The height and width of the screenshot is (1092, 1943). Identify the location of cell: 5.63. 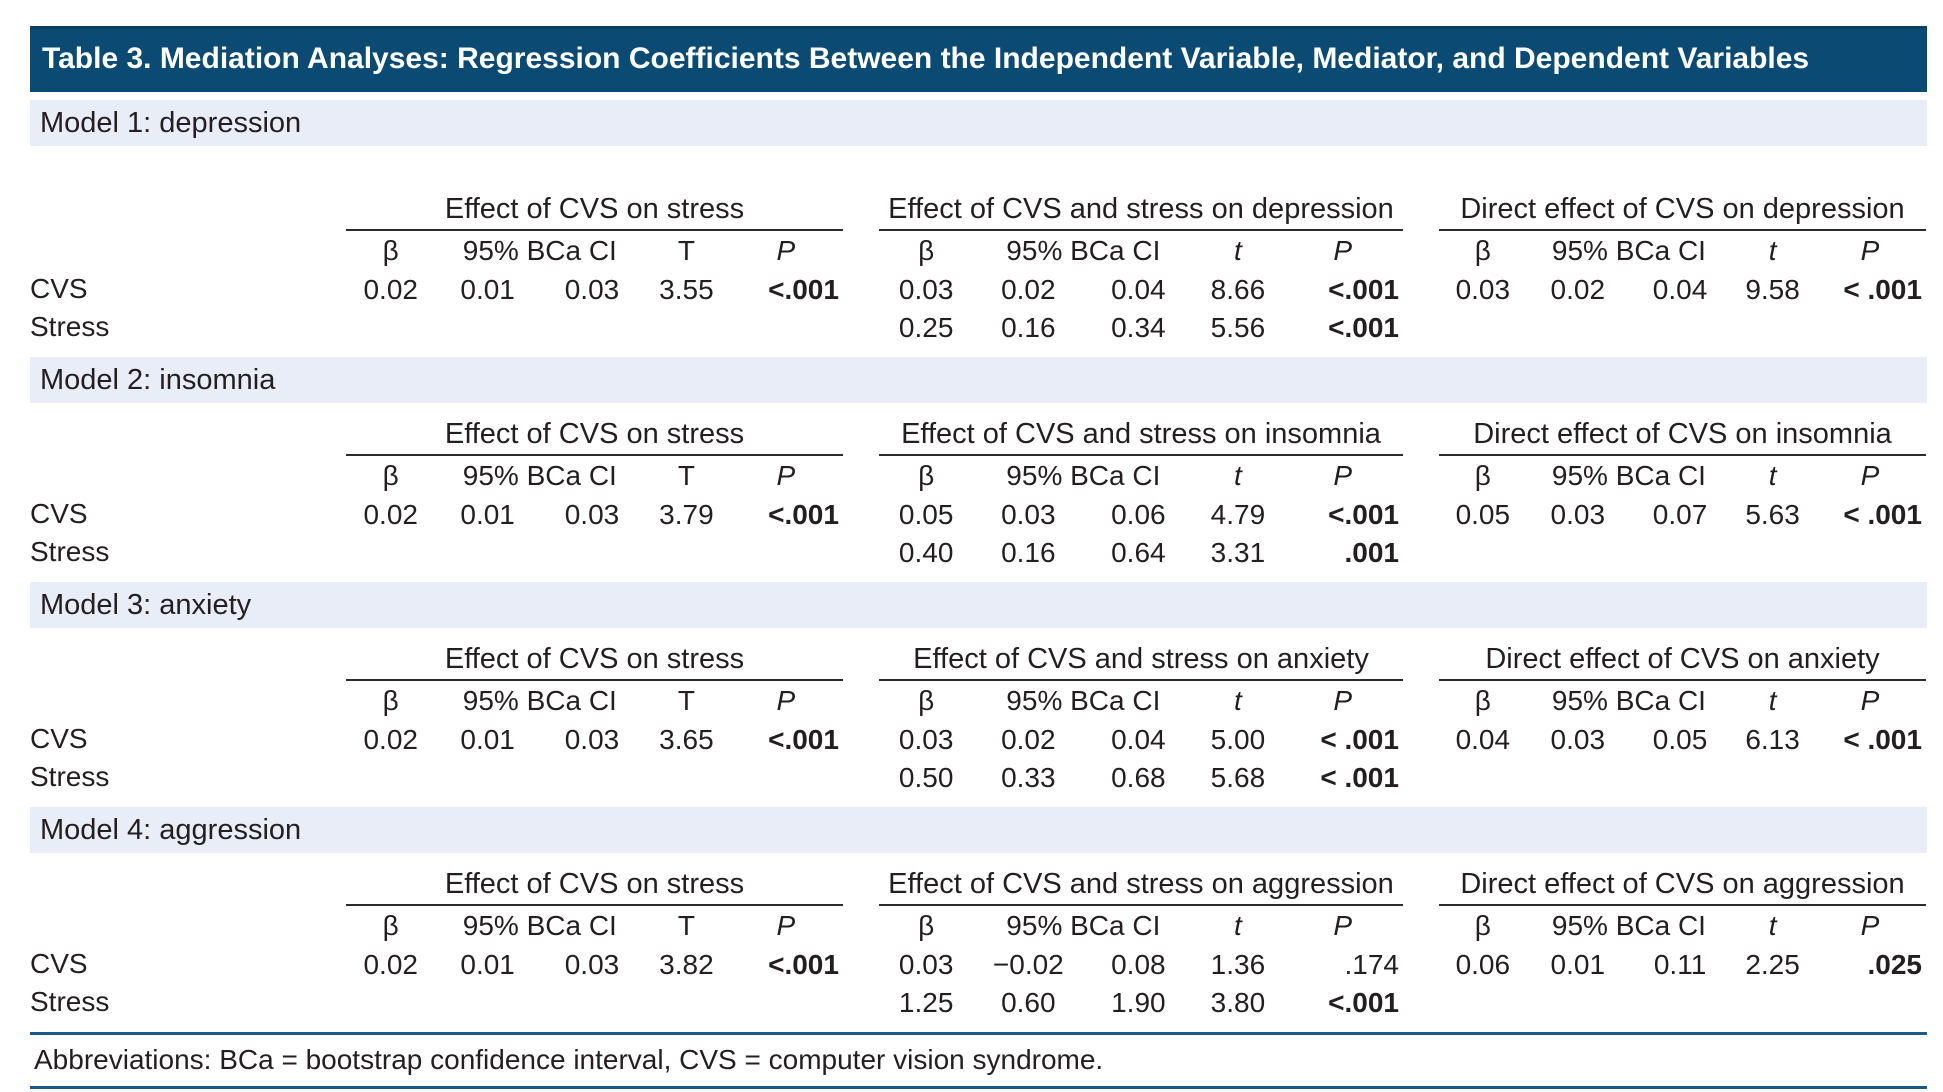
(1772, 514).